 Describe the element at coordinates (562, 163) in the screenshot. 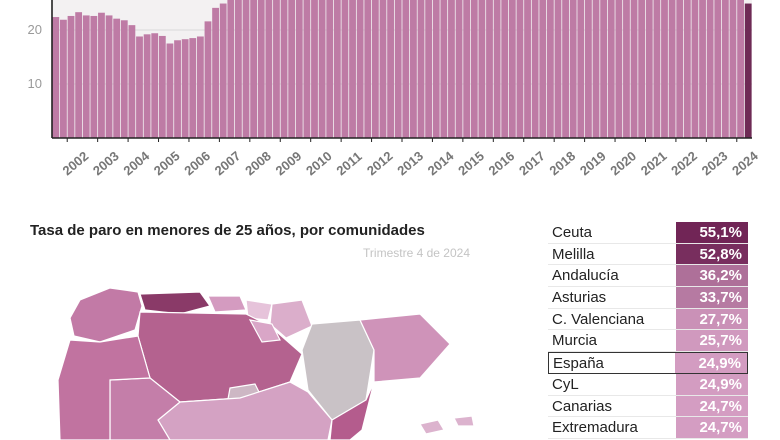

I see `x-tick-label: 2018` at that location.